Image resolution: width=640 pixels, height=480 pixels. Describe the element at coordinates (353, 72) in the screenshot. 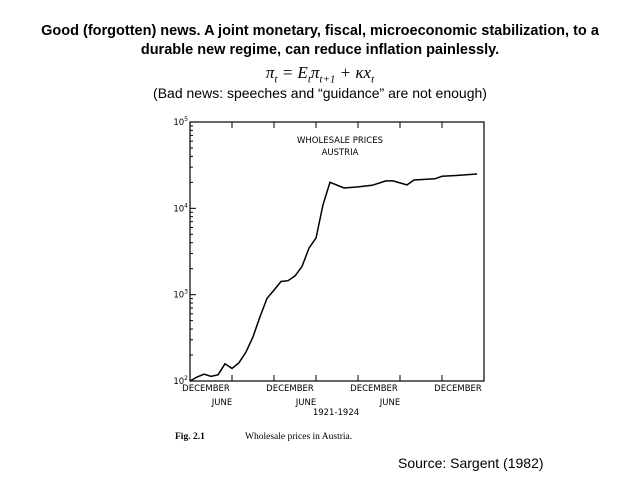

I see `eq-kappa-x: + κx` at that location.